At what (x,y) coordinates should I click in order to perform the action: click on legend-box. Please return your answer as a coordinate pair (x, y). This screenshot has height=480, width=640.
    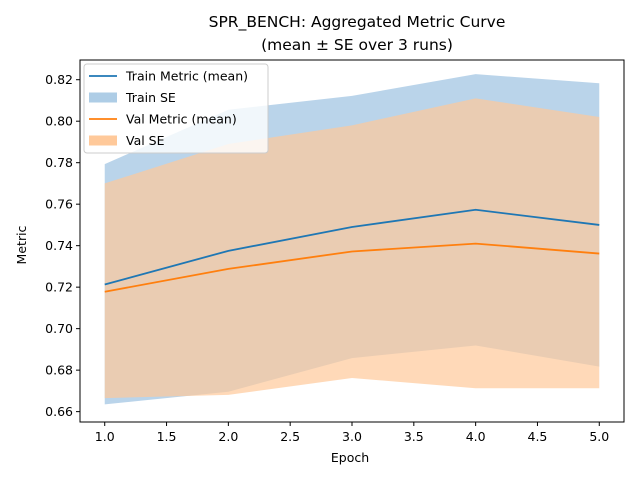
    Looking at the image, I should click on (176, 108).